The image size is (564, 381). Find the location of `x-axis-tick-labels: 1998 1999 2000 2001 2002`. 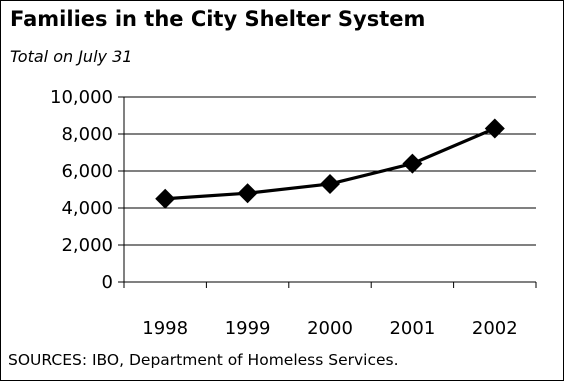

x-axis-tick-labels: 1998 1999 2000 2001 2002 is located at coordinates (329, 328).